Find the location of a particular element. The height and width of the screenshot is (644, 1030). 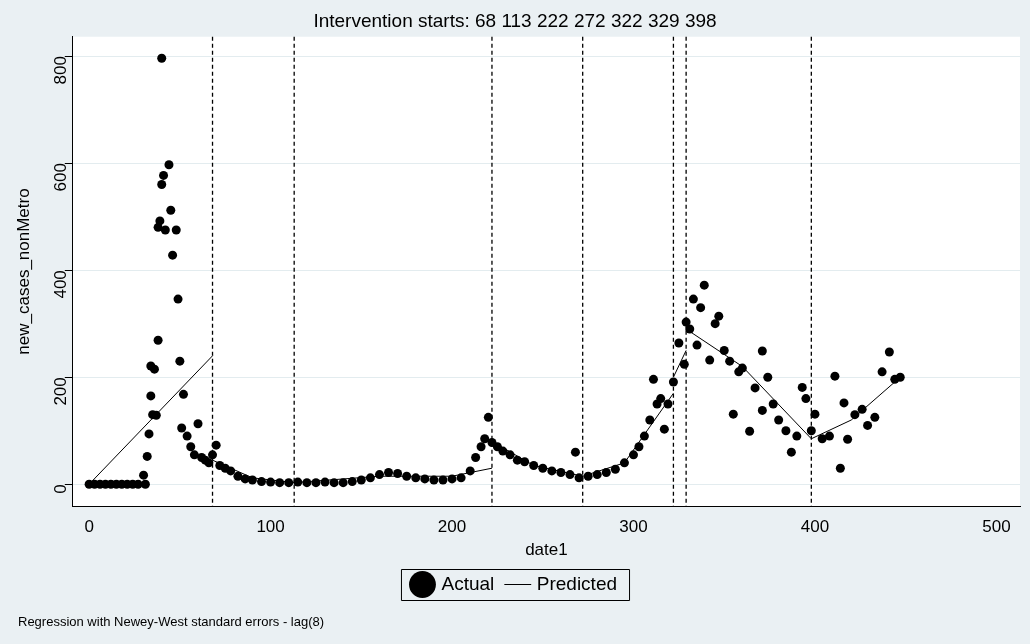

y-tick-label: 400 is located at coordinates (61, 284).